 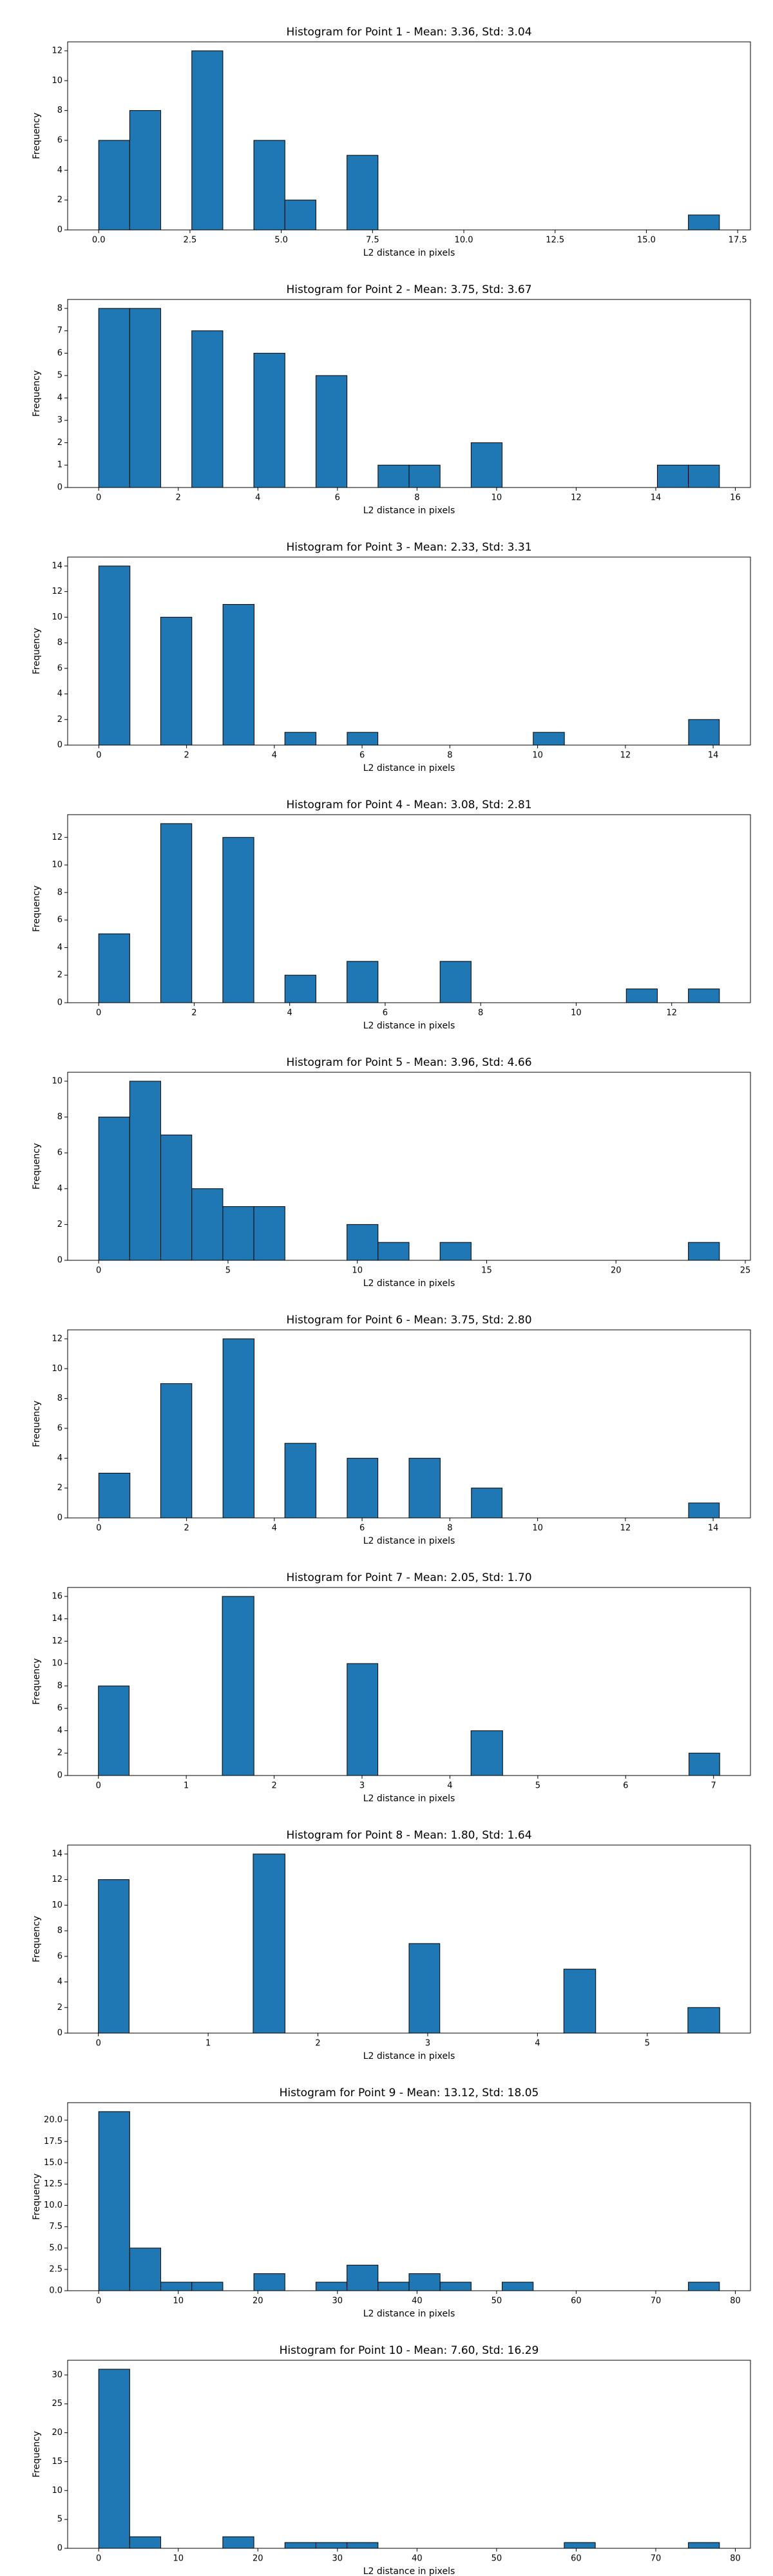 I want to click on x-tick-label: 60, so click(x=576, y=2301).